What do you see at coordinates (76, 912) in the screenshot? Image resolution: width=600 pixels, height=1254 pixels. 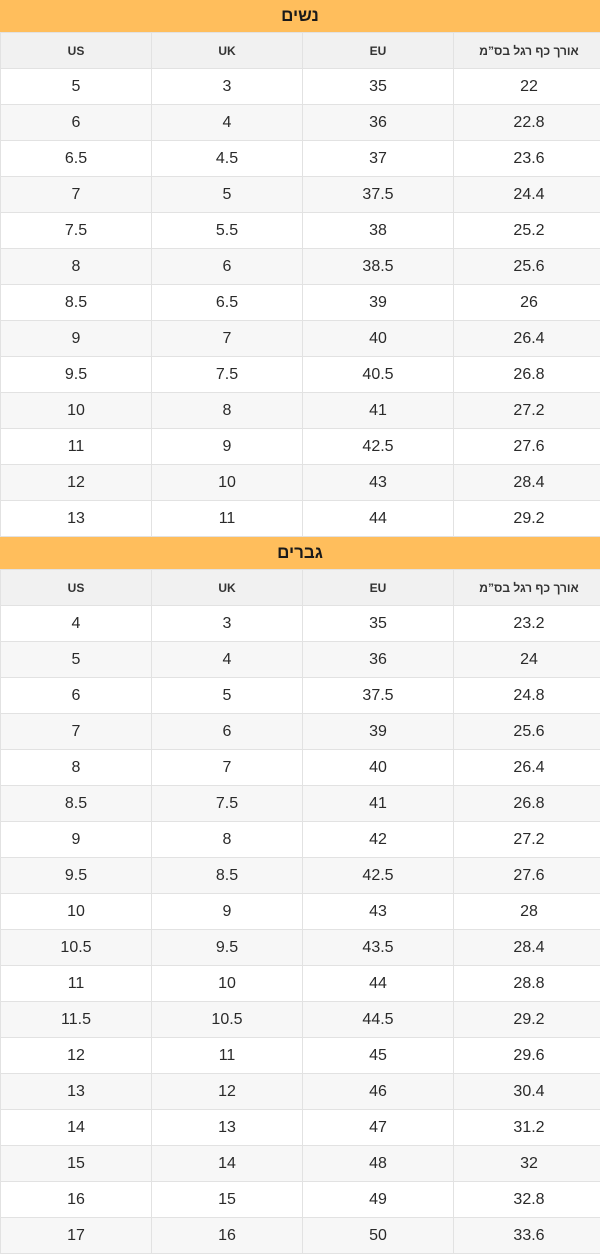 I see `us-size-cell: 10` at bounding box center [76, 912].